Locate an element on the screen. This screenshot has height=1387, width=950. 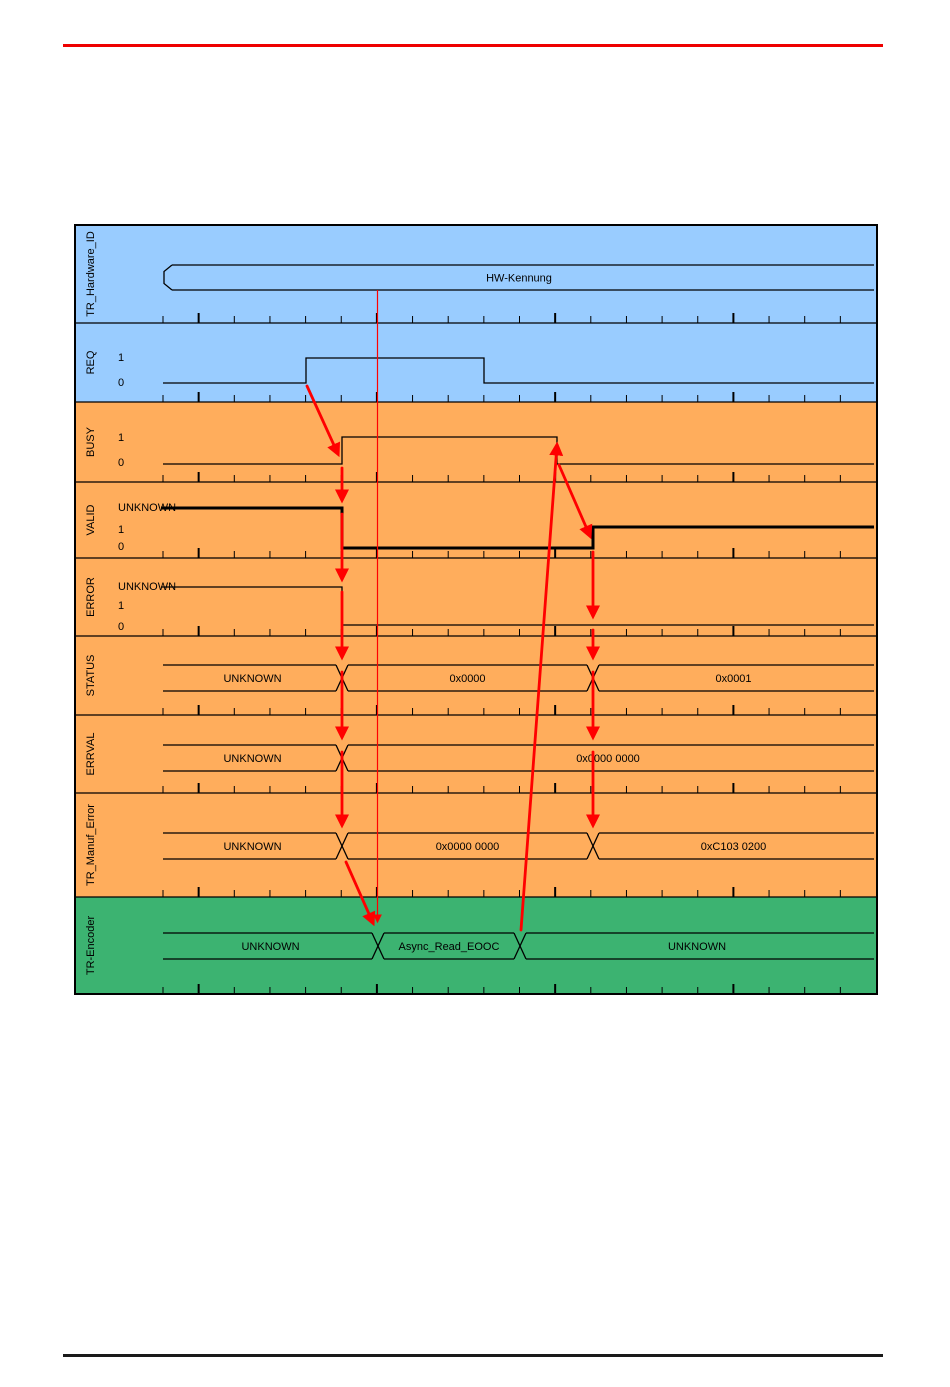
level-label-valid-unknown: UNKNOWN is located at coordinates (147, 508).